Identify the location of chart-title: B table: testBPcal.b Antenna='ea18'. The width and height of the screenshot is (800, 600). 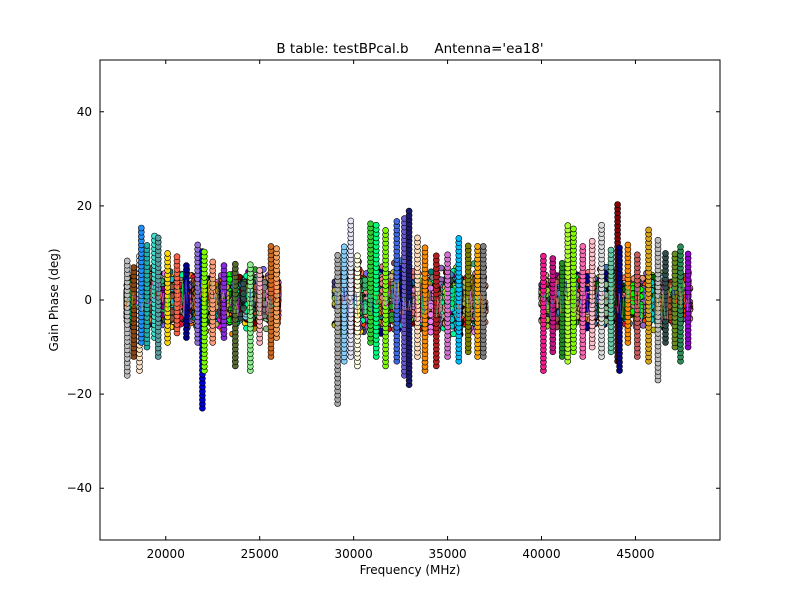
(409, 49).